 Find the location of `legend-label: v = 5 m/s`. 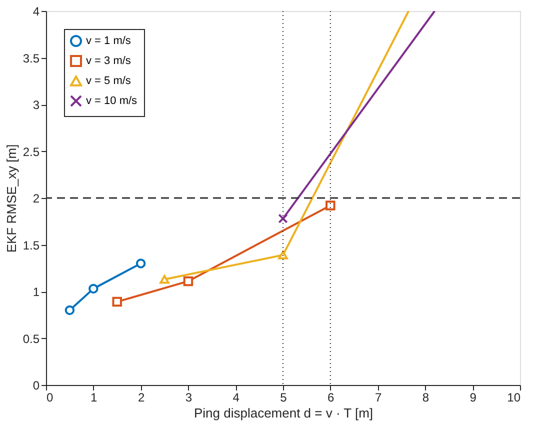

legend-label: v = 5 m/s is located at coordinates (109, 81).